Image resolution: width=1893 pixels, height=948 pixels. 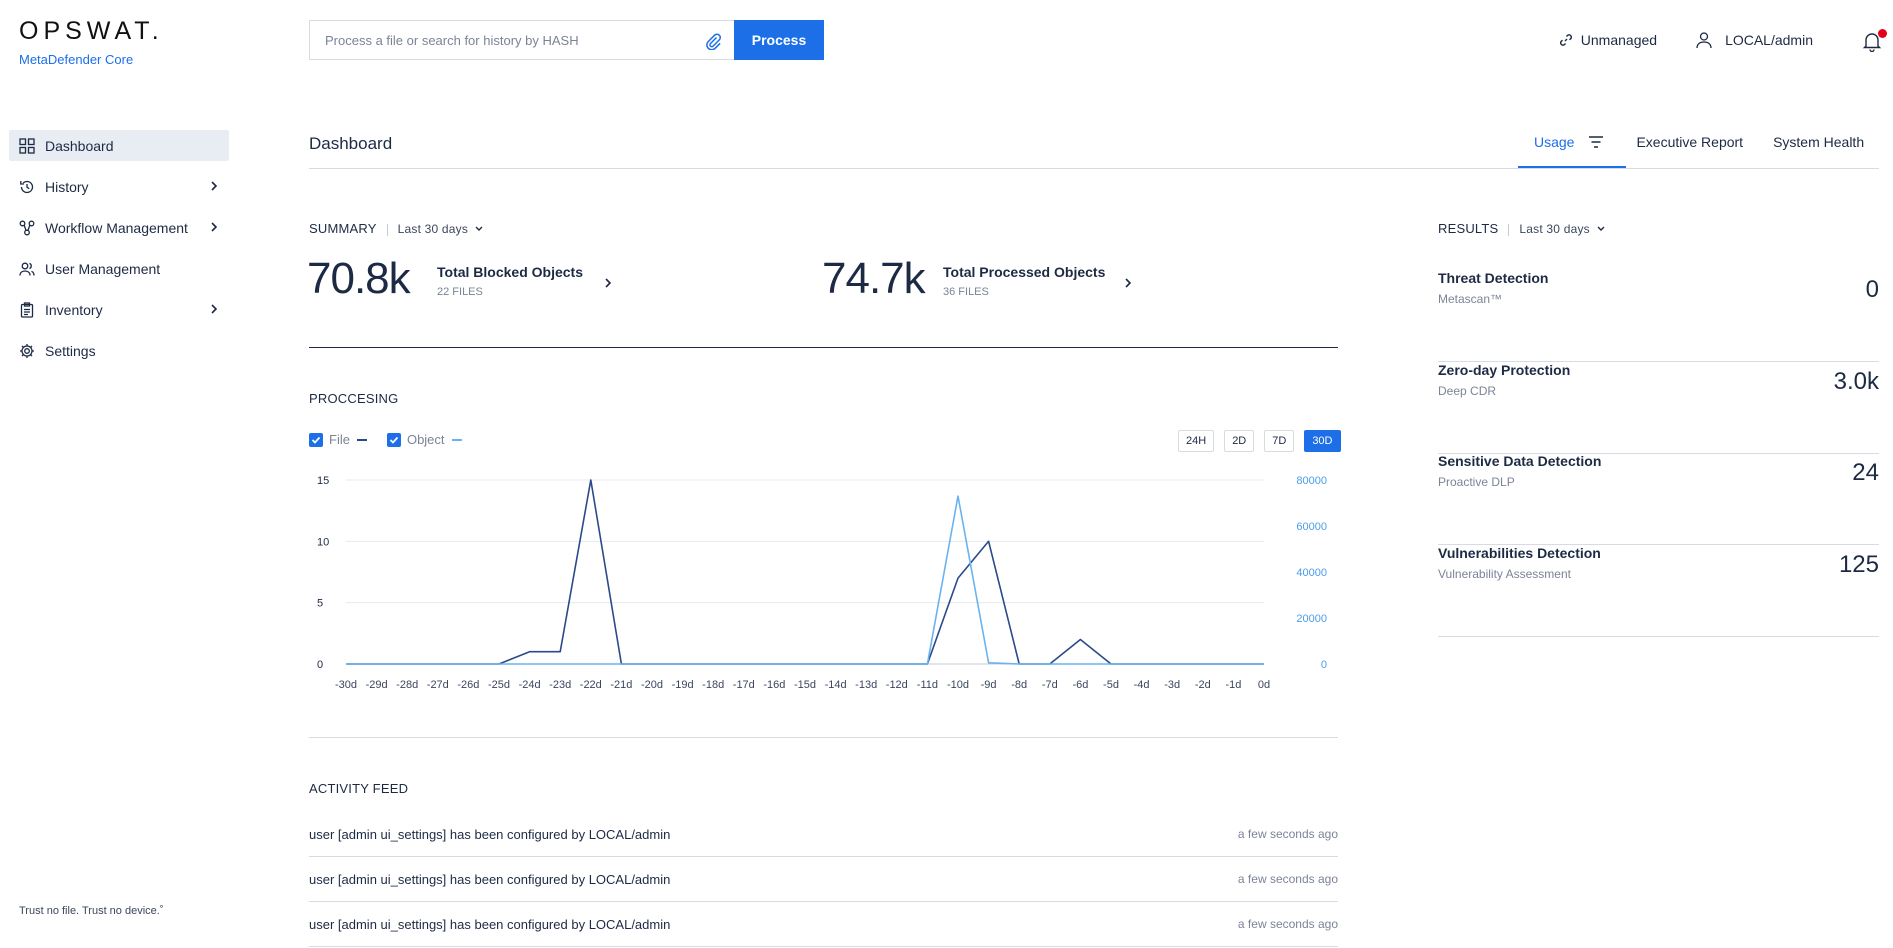 I want to click on blocked-objects-title: Total Blocked Objects, so click(x=510, y=272).